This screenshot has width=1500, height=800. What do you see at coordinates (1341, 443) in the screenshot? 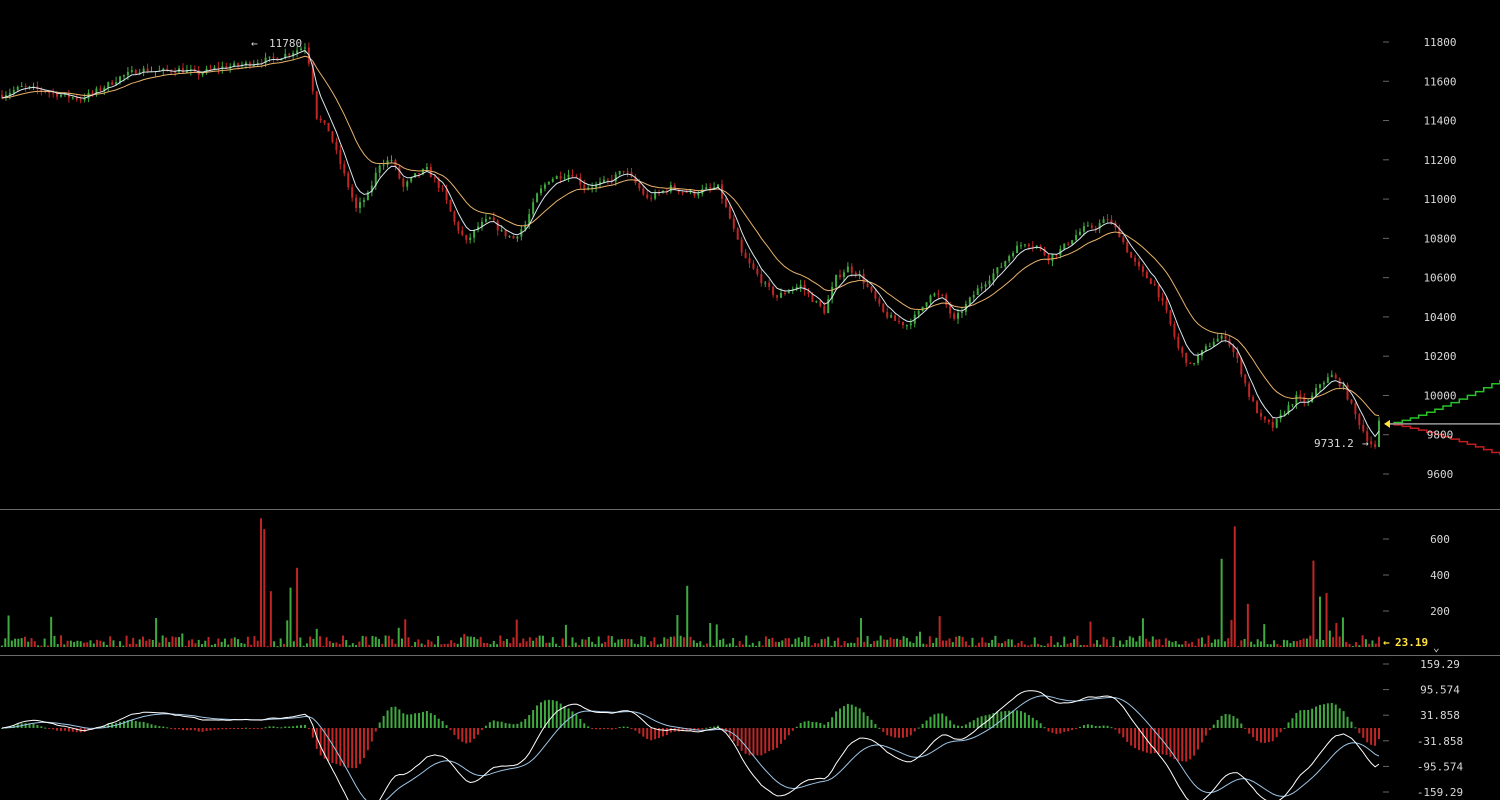
I see `low-annotation: 9731.2 →` at bounding box center [1341, 443].